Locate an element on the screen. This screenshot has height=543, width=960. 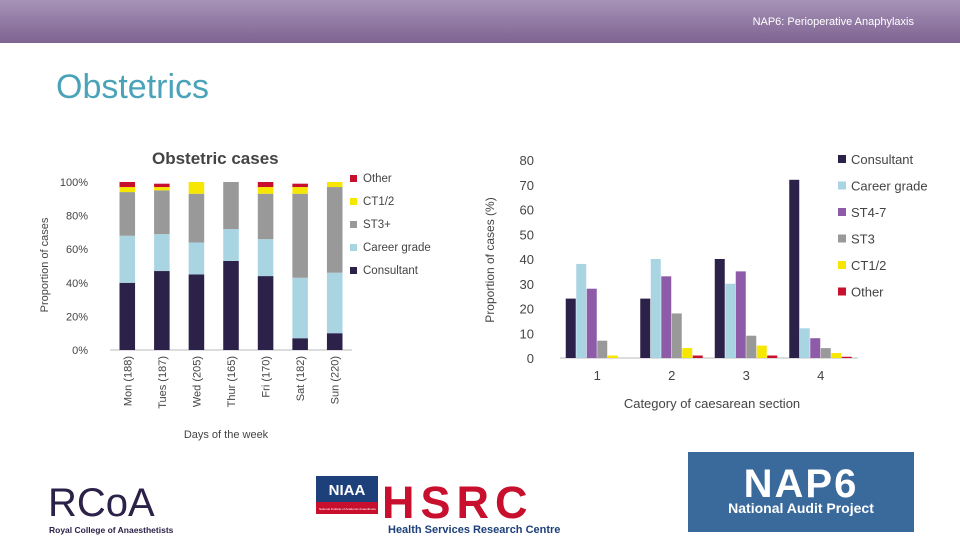
chart2-y-tick-label: 40 is located at coordinates (527, 259).